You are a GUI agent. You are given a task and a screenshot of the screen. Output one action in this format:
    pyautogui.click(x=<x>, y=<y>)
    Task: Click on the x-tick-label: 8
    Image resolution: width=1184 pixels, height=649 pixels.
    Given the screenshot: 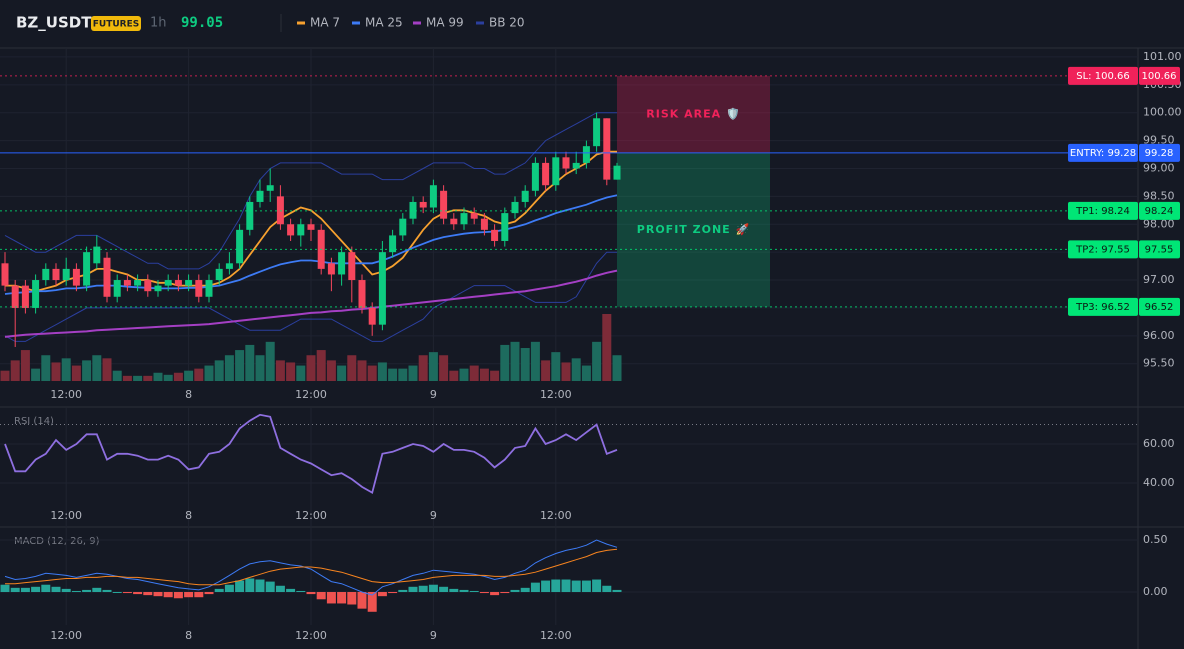 What is the action you would take?
    pyautogui.click(x=188, y=515)
    